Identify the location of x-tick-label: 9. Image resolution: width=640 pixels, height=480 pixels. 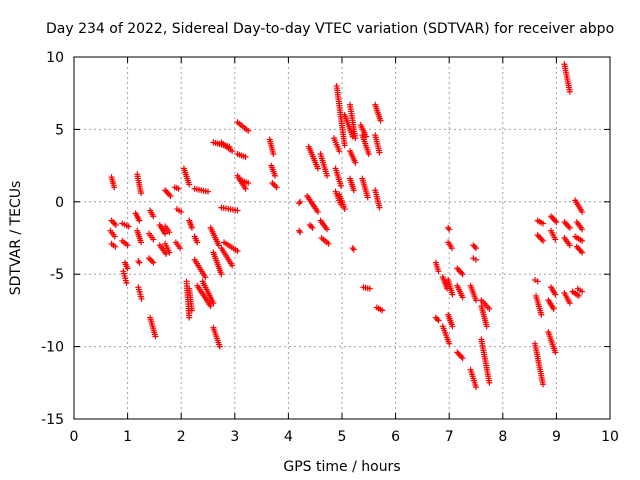
(556, 437).